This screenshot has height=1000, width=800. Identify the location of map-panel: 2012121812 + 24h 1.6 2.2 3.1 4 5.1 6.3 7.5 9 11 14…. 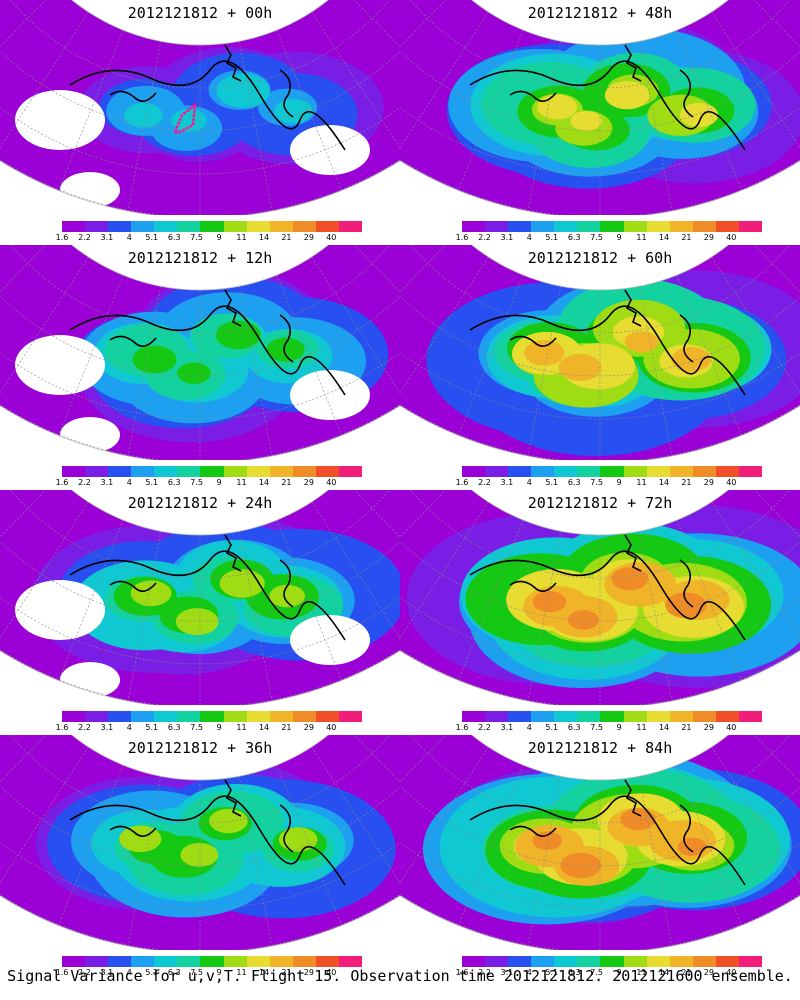
(200, 612).